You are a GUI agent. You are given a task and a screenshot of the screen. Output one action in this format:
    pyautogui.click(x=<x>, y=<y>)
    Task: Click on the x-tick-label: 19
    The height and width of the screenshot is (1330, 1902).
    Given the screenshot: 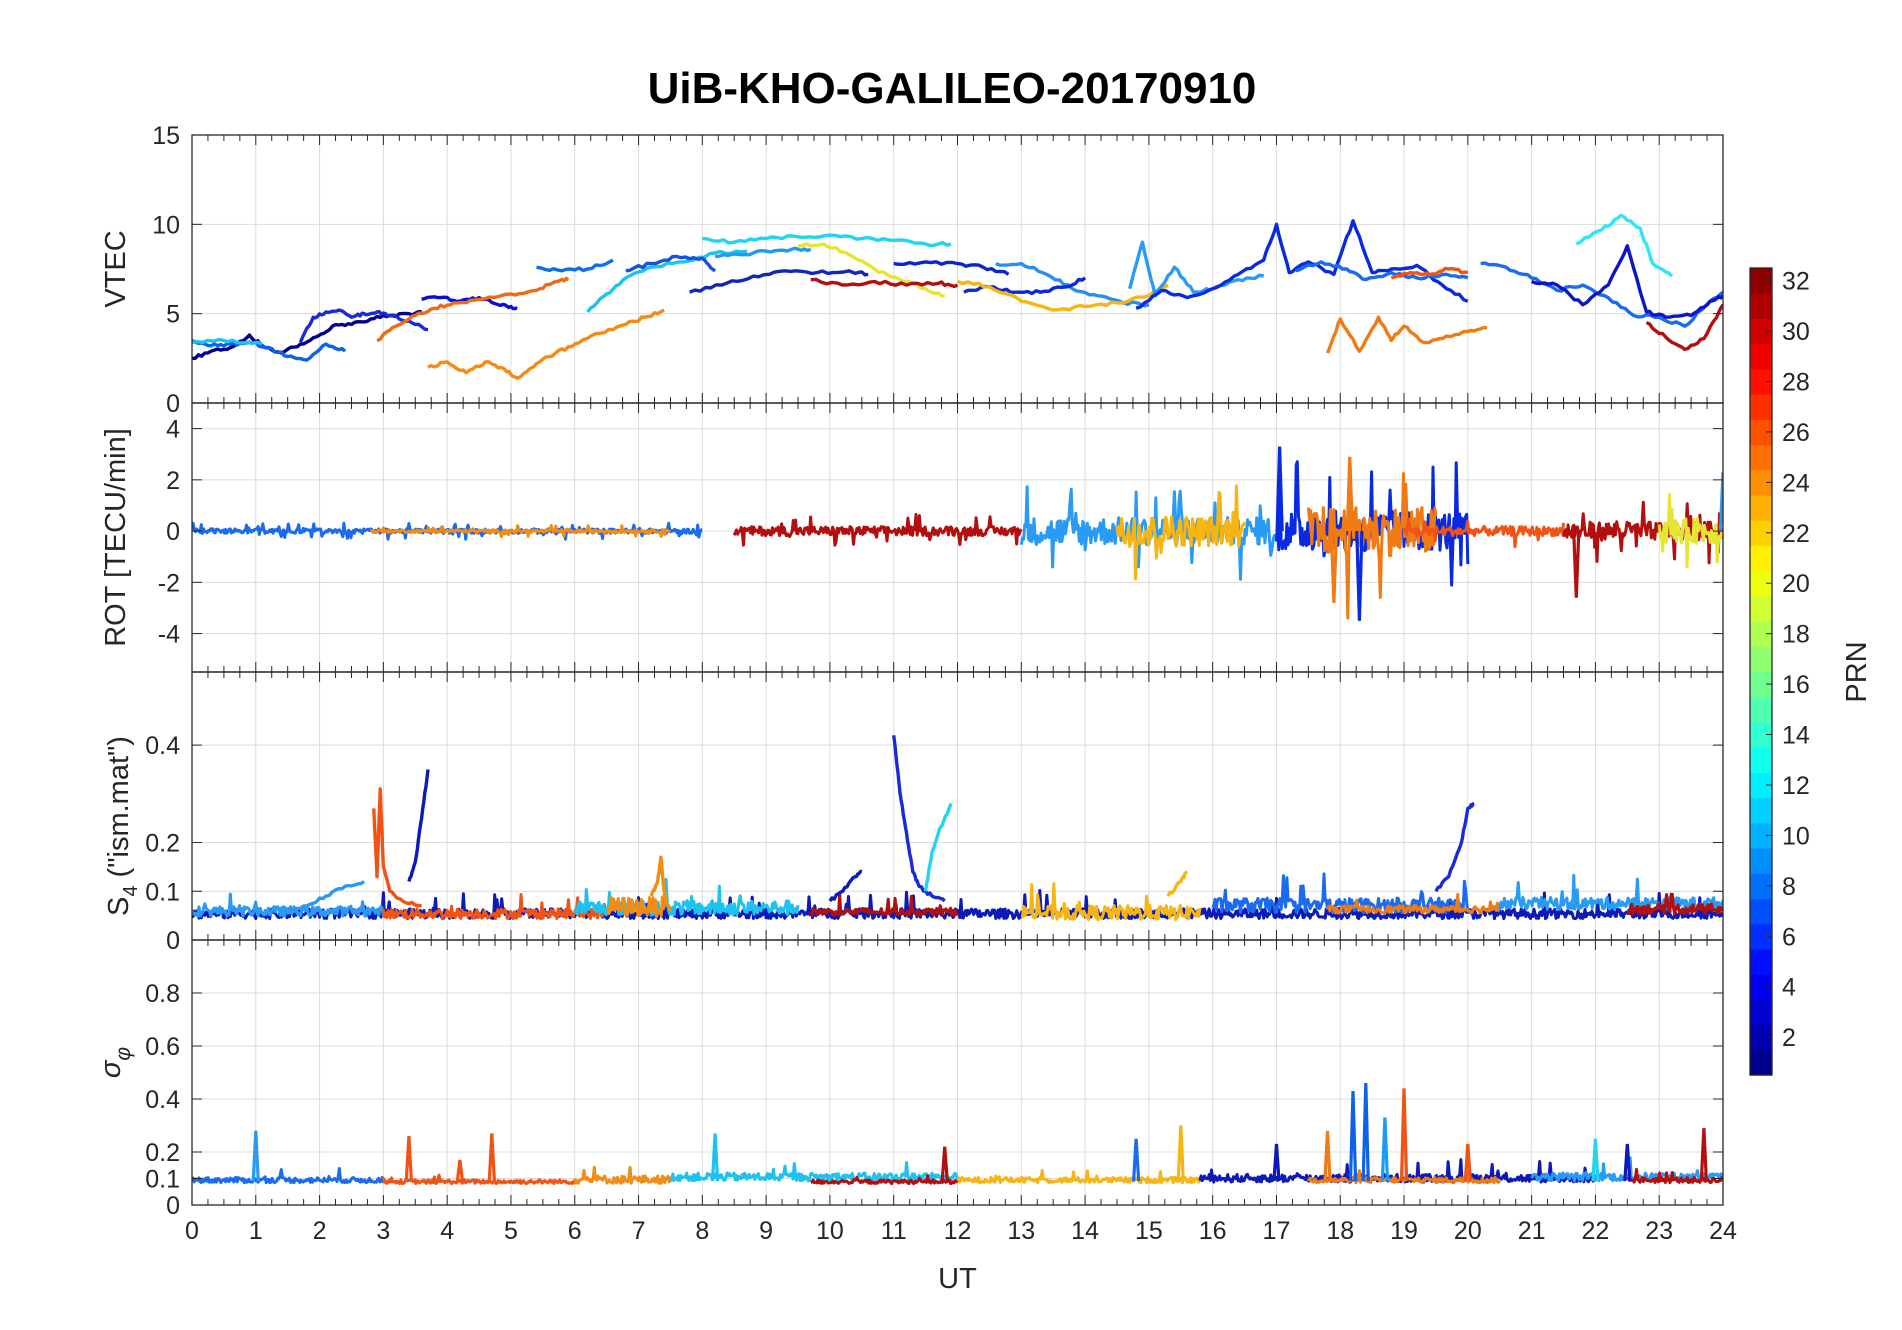 What is the action you would take?
    pyautogui.click(x=1404, y=1231)
    